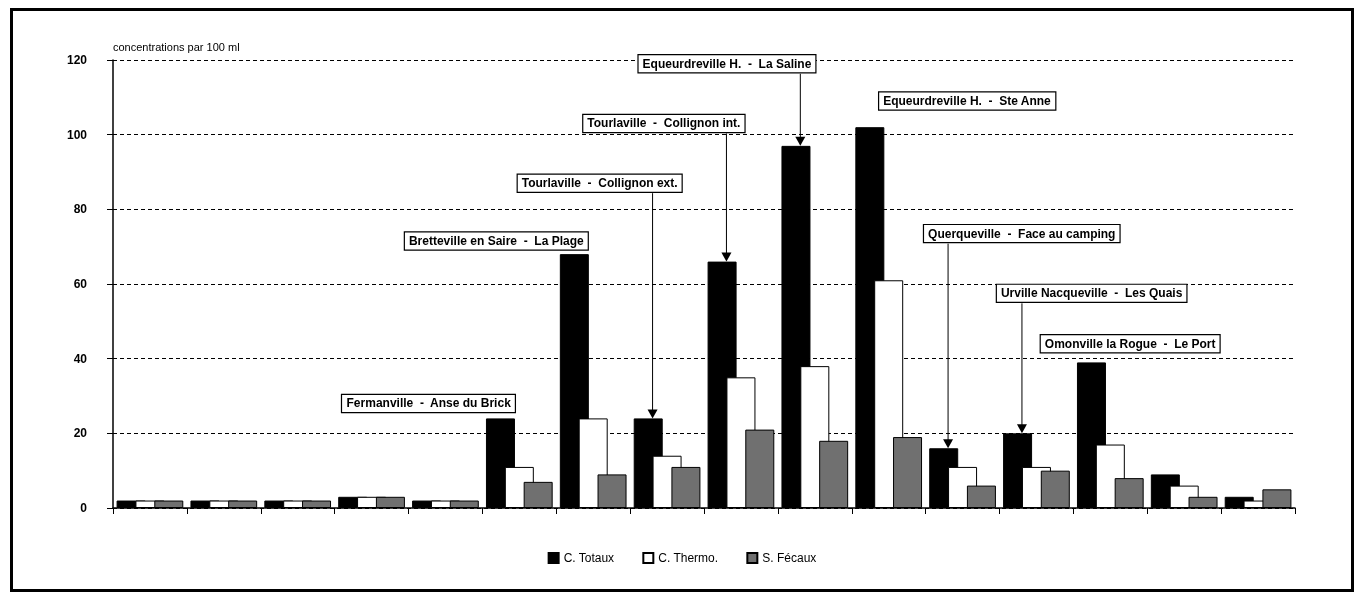 This screenshot has width=1364, height=597. What do you see at coordinates (589, 558) in the screenshot?
I see `legend-label: C. Totaux` at bounding box center [589, 558].